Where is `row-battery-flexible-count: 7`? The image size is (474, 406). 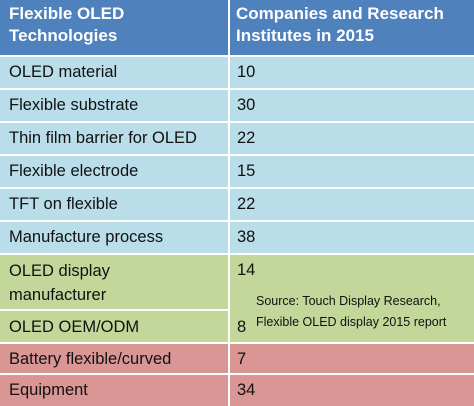
row-battery-flexible-count: 7 is located at coordinates (352, 358).